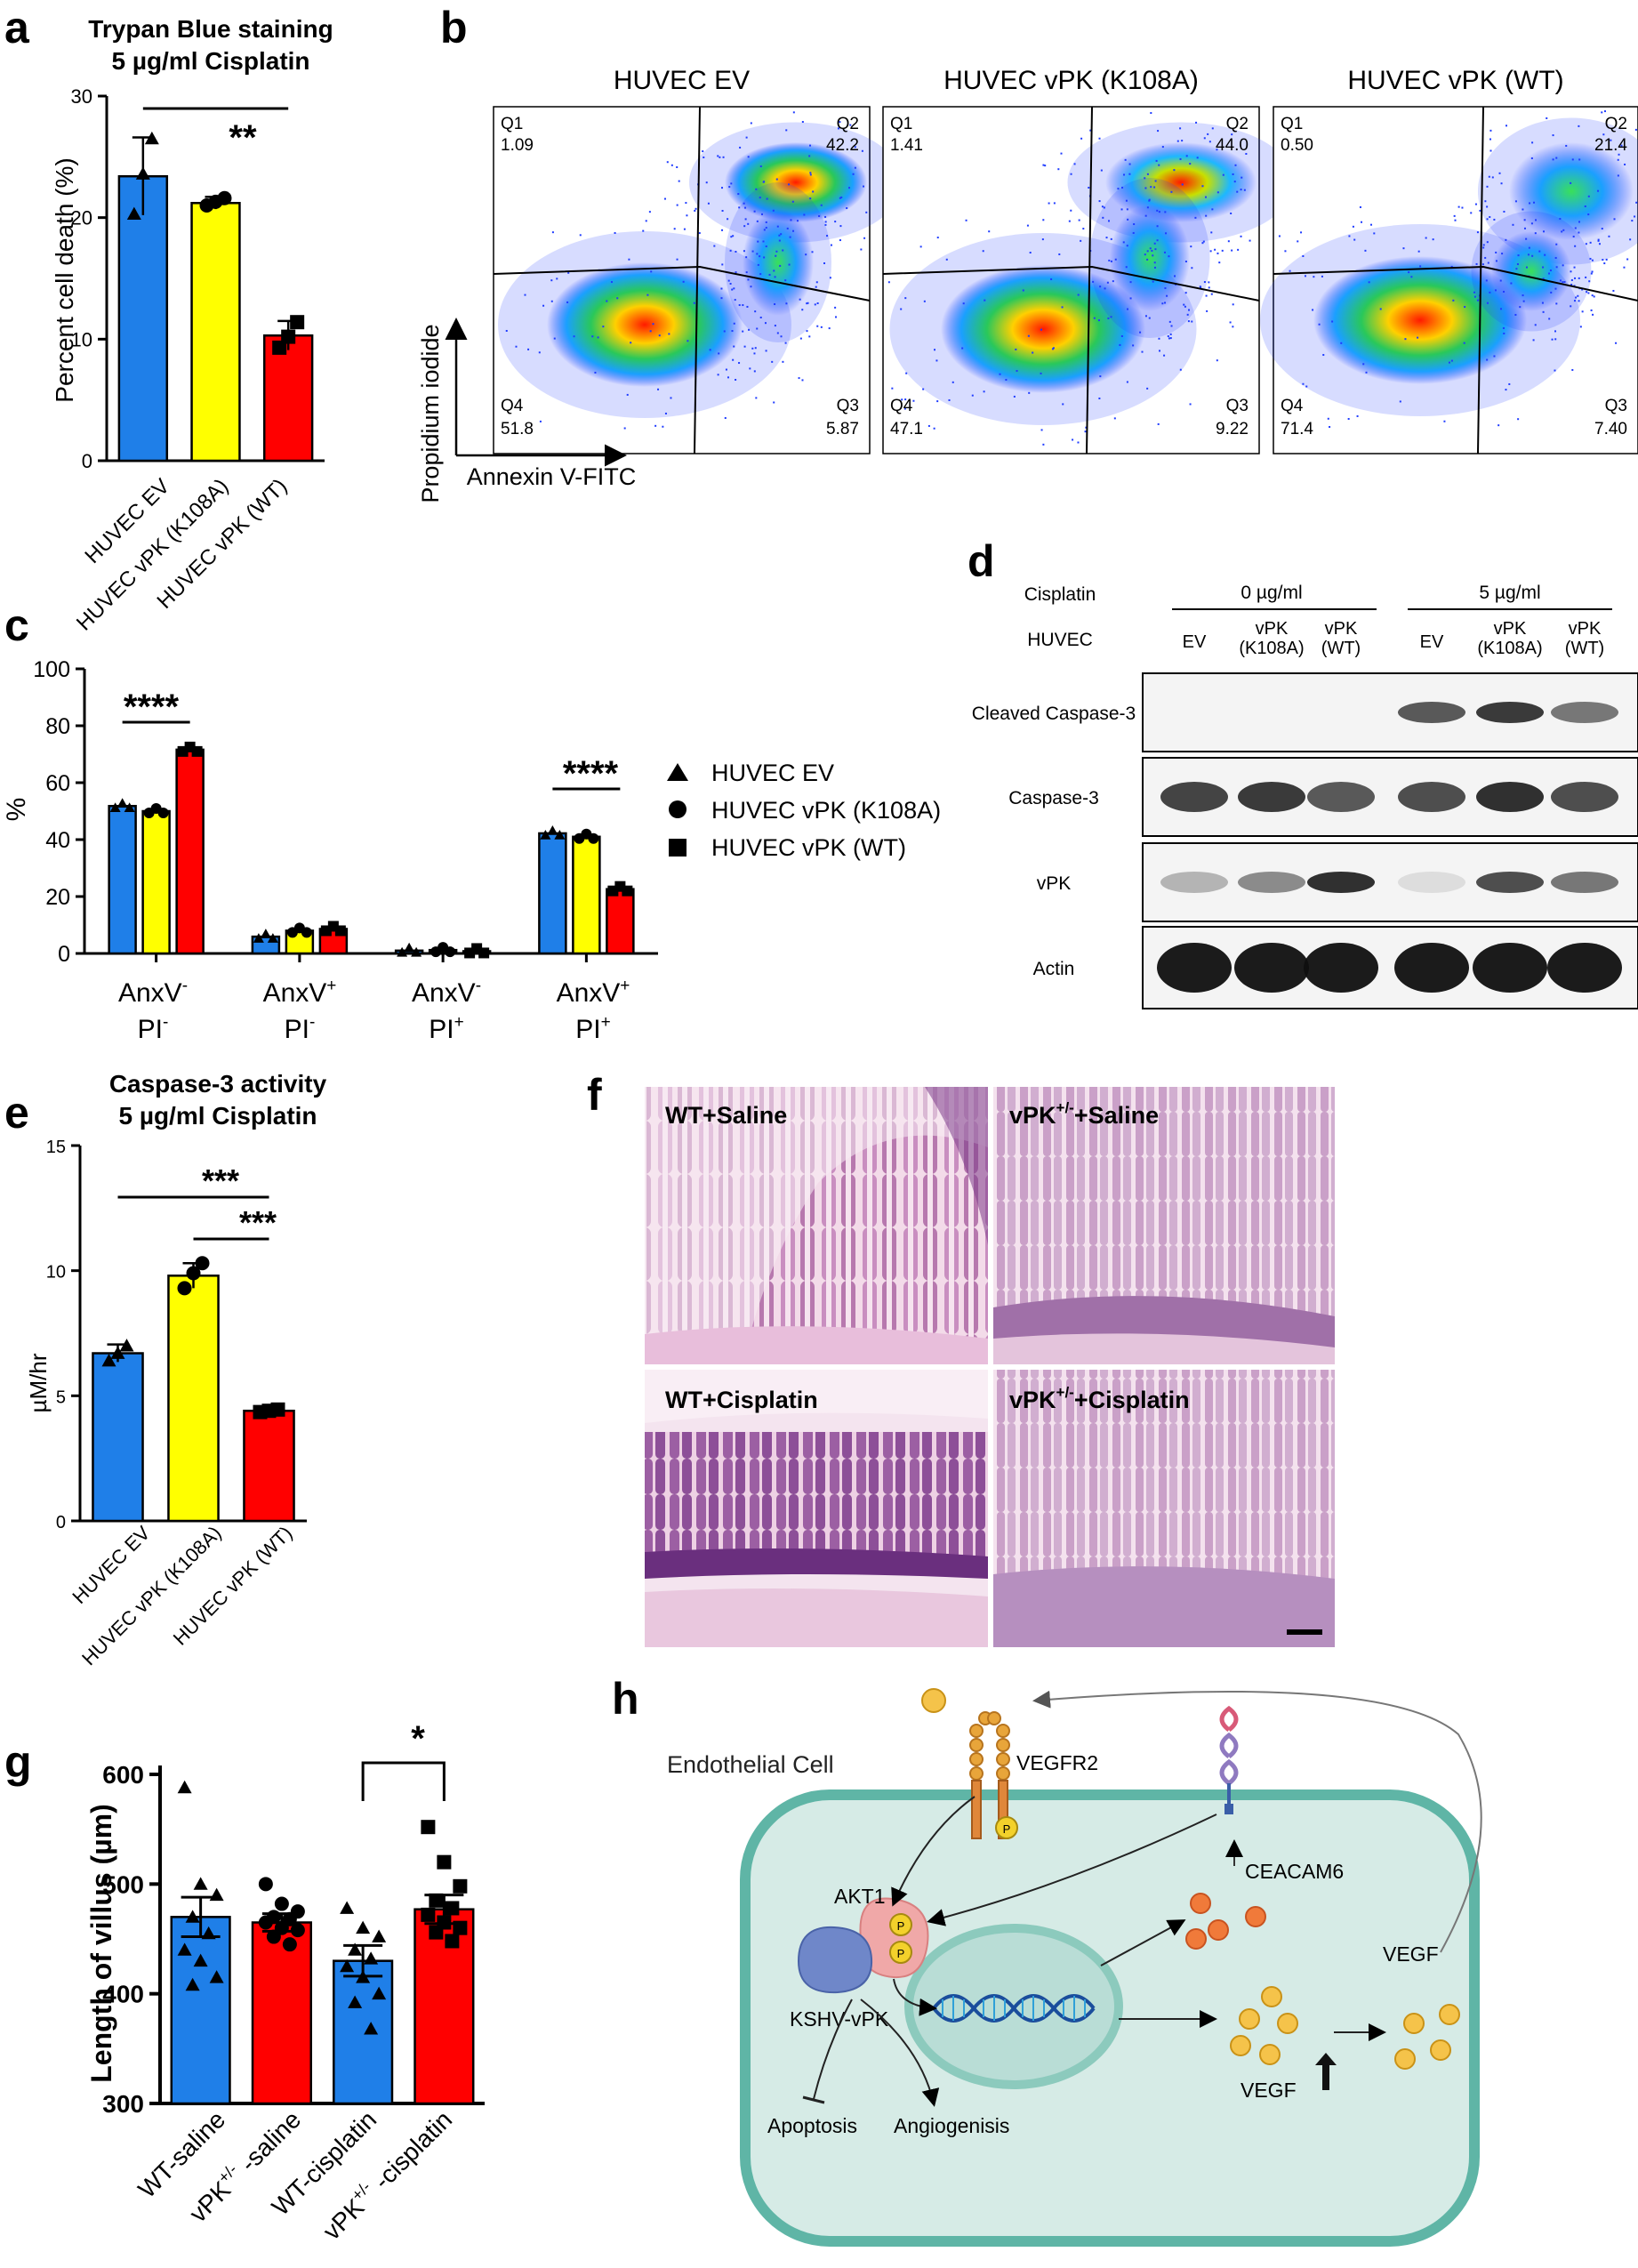 This screenshot has height=2268, width=1638. I want to click on histology-label-3: vPK+/-+Cisplatin, so click(1099, 1398).